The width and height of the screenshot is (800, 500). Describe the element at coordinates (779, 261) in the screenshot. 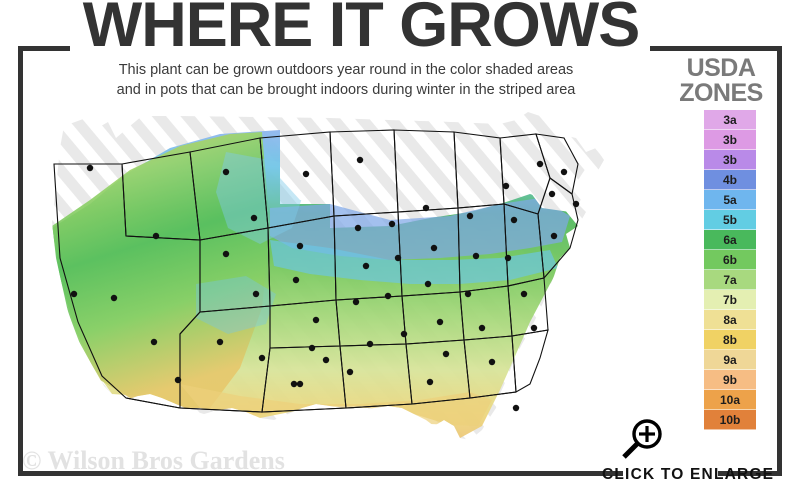

I see `frame-right-edge` at that location.